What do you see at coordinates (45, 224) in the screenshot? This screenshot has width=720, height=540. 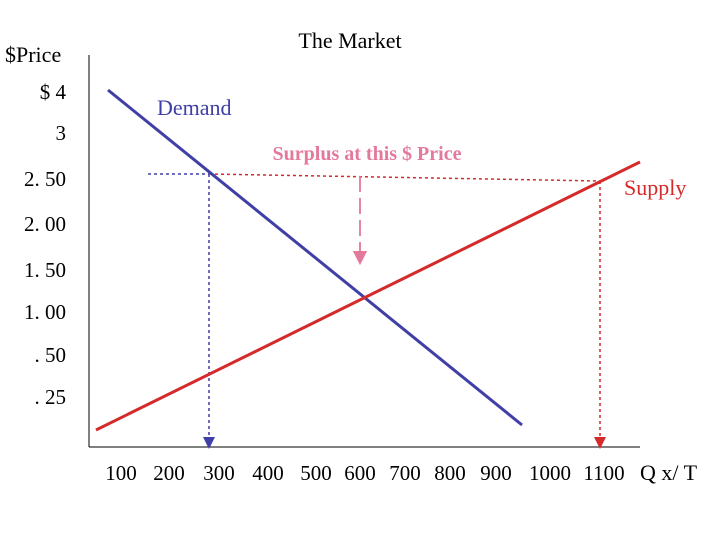 I see `y-tick-label: 2. 00` at bounding box center [45, 224].